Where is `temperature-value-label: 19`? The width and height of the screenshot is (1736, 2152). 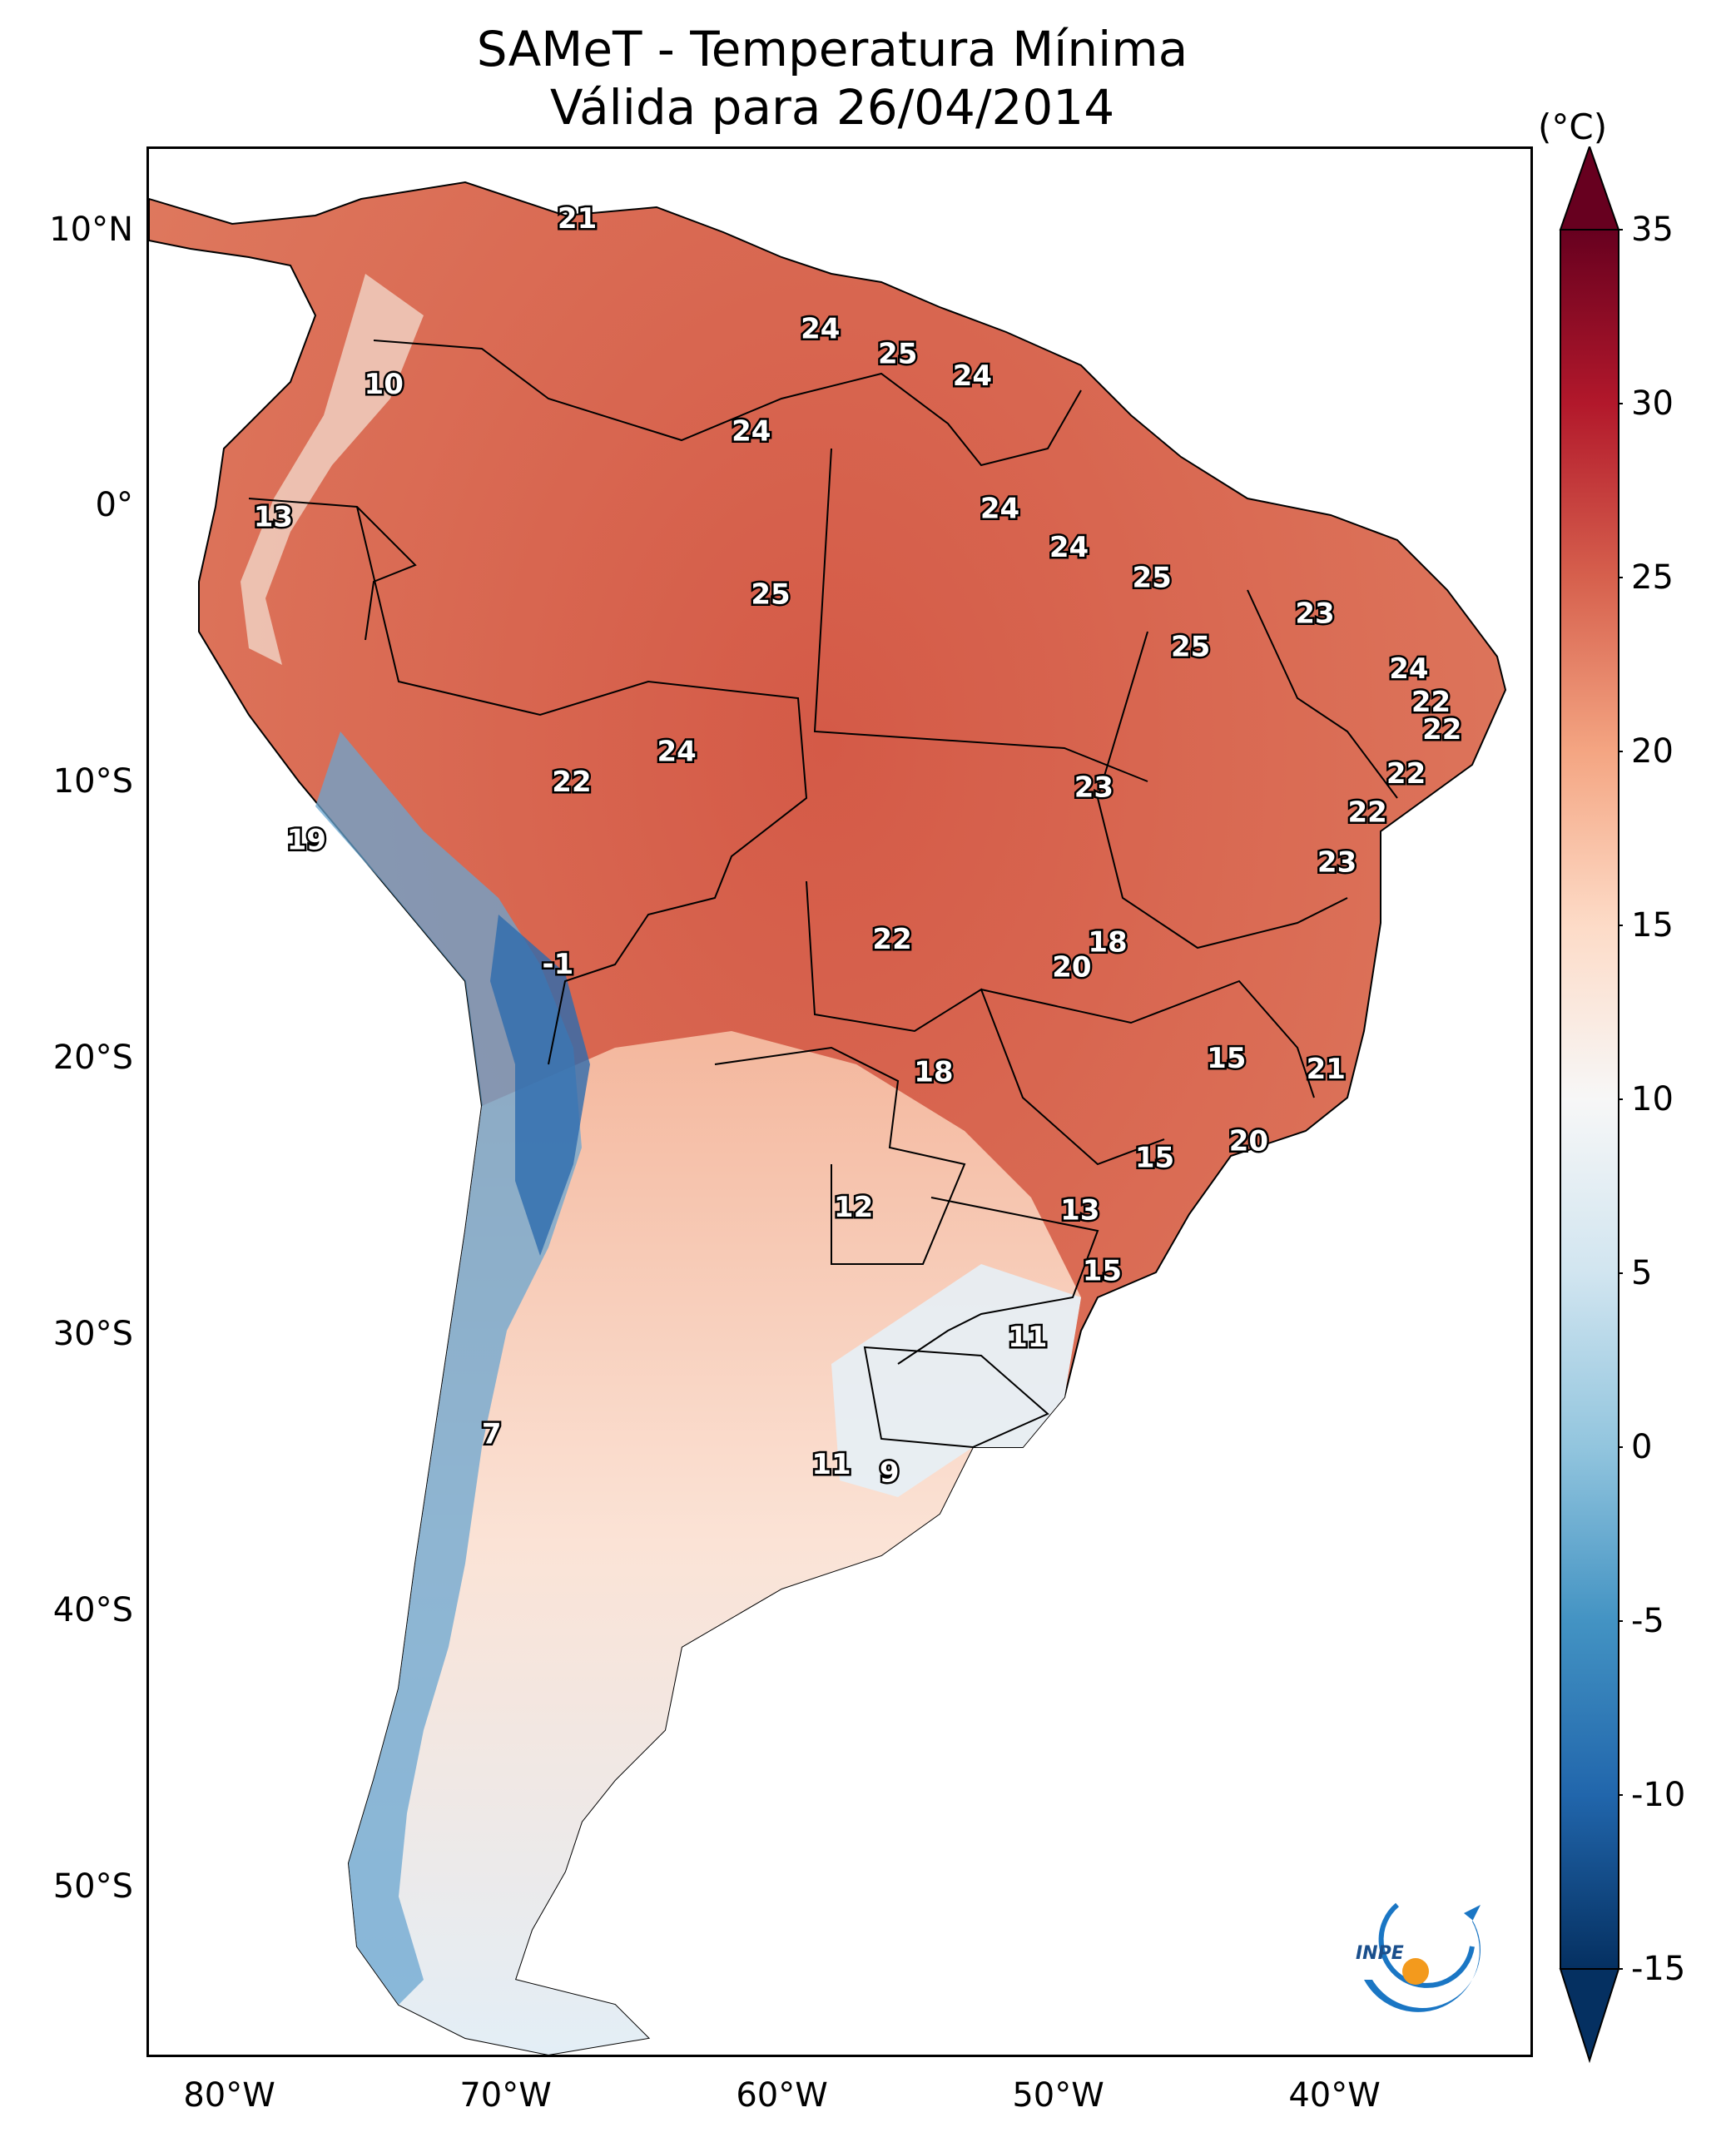 temperature-value-label: 19 is located at coordinates (306, 840).